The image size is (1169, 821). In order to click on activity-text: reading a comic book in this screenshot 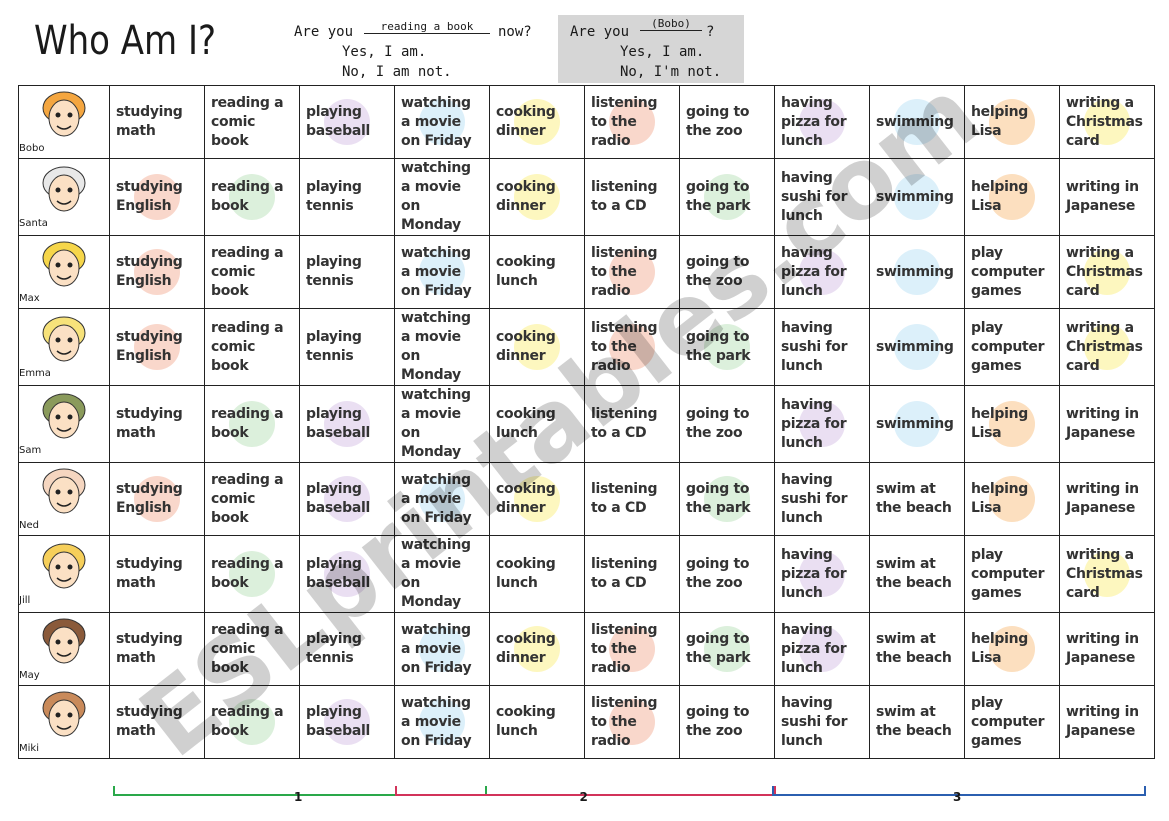, I will do `click(247, 346)`.